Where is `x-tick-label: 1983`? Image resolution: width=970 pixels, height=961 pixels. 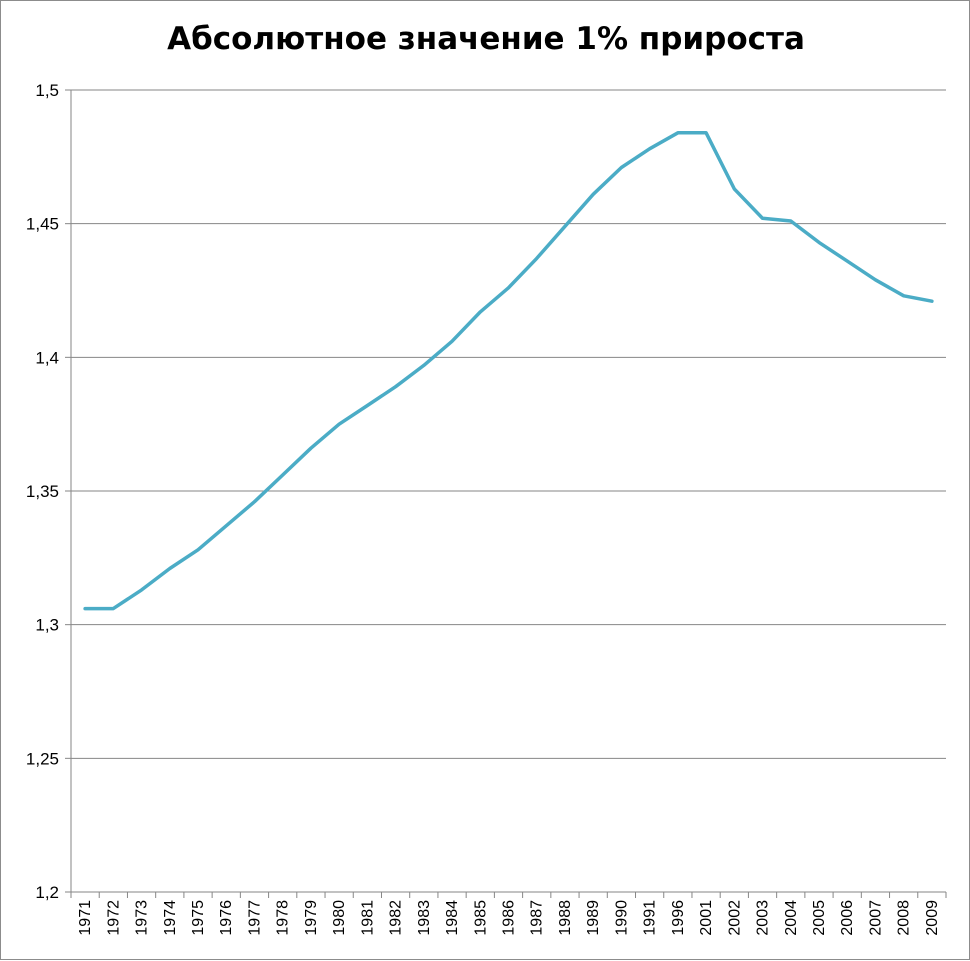
x-tick-label: 1983 is located at coordinates (424, 918).